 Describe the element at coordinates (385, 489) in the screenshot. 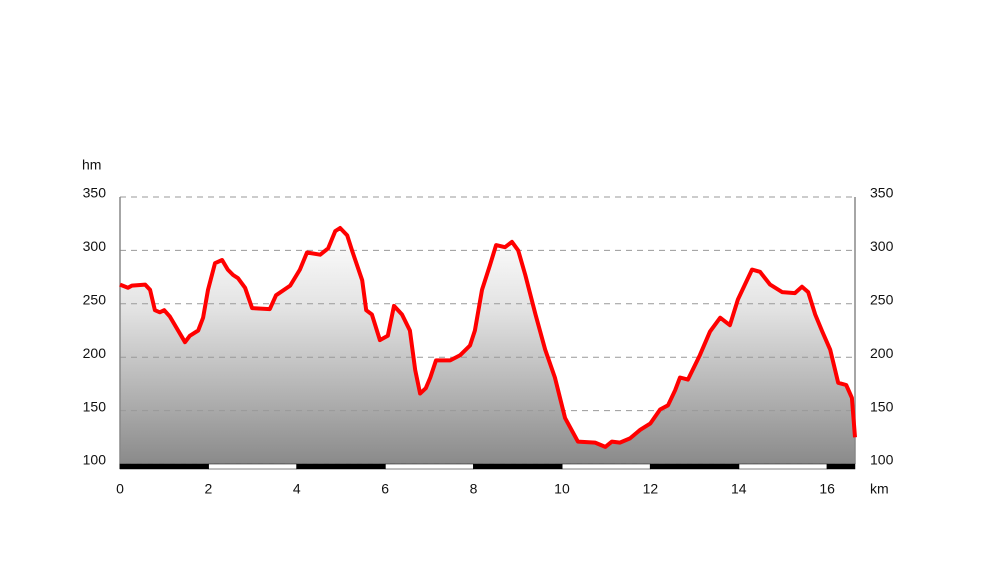

I see `x-tick-label: 6` at that location.